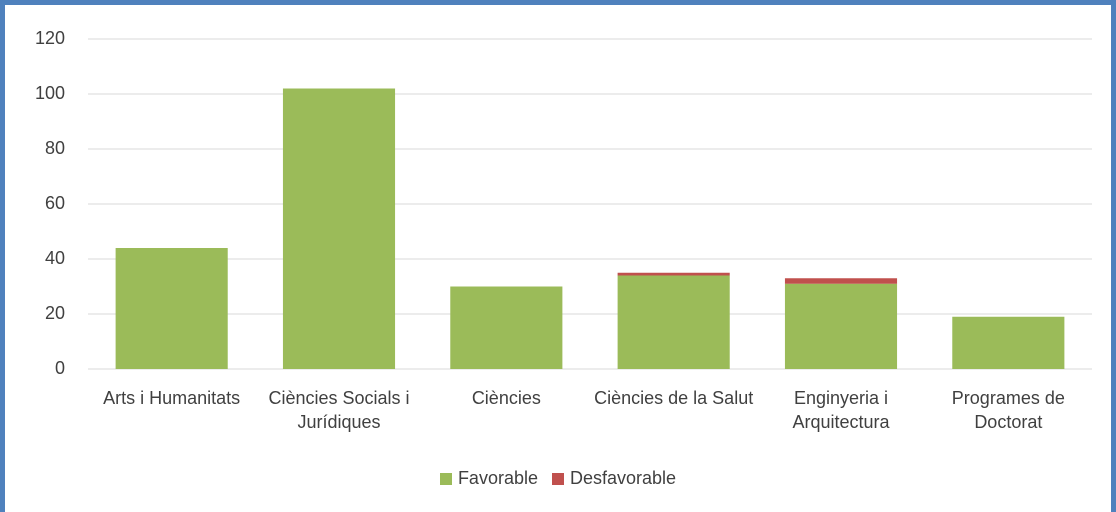 The width and height of the screenshot is (1116, 512). What do you see at coordinates (339, 410) in the screenshot?
I see `x-tick-label: Ciències Socials i Jurídiques` at bounding box center [339, 410].